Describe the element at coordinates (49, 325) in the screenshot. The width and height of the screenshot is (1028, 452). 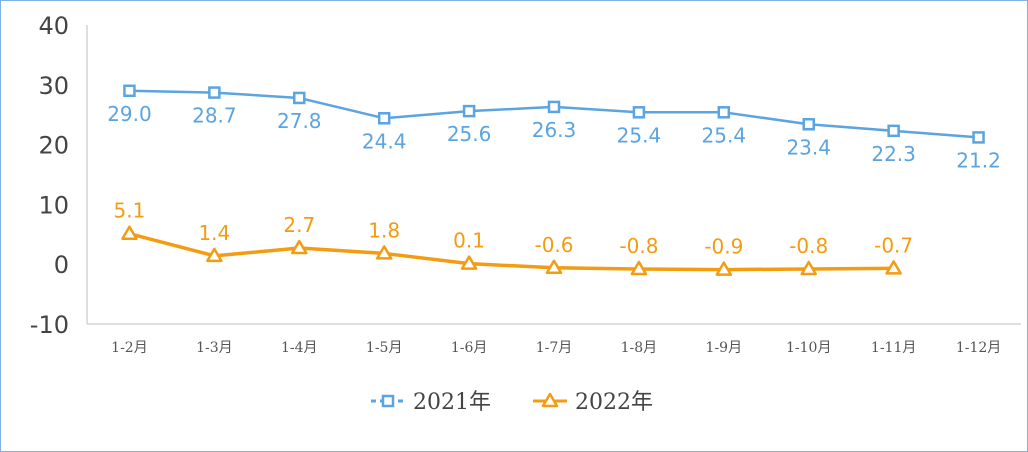
I see `y-tick-label: -10` at that location.